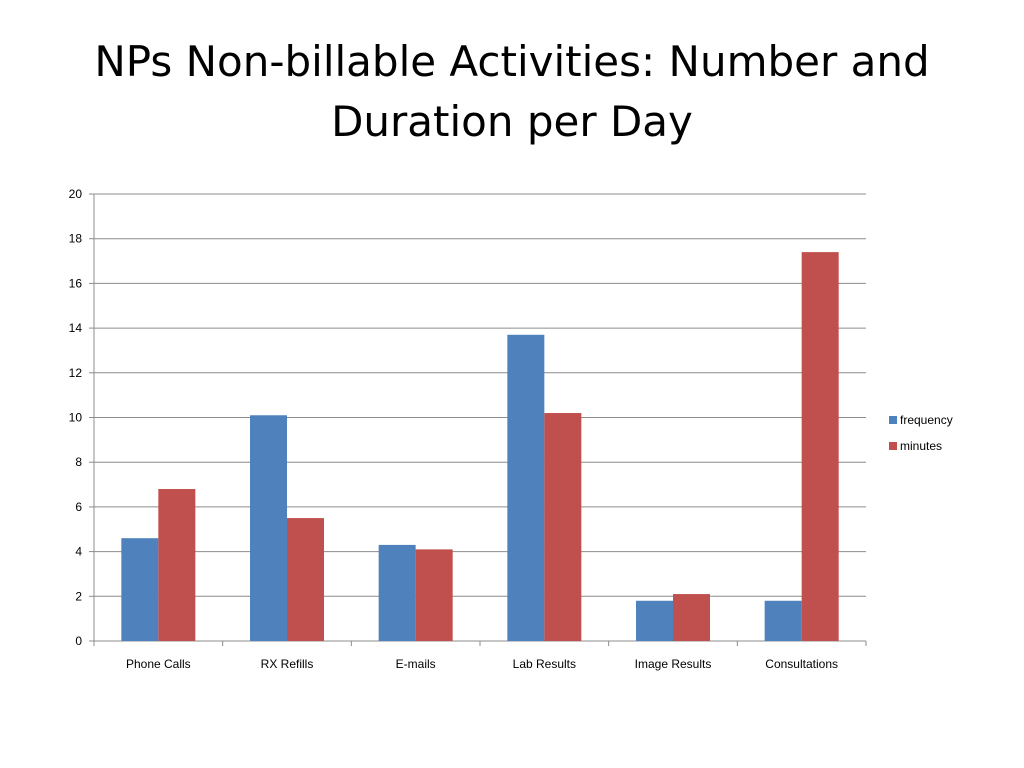 Image resolution: width=1024 pixels, height=768 pixels. I want to click on x-tick-label: Consultations, so click(801, 664).